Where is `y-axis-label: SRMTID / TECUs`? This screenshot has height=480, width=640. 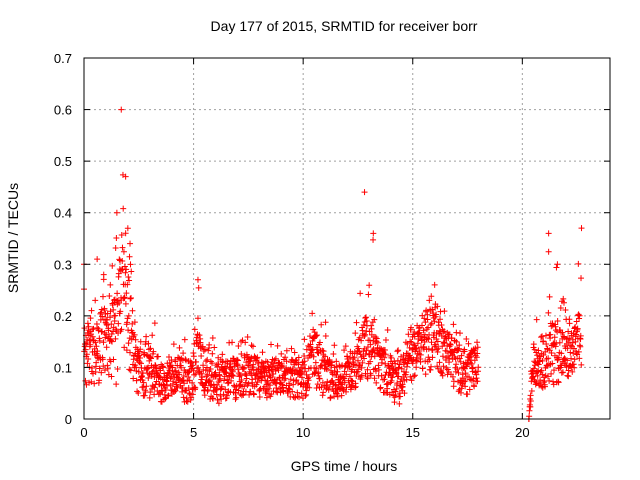 y-axis-label: SRMTID / TECUs is located at coordinates (13, 238).